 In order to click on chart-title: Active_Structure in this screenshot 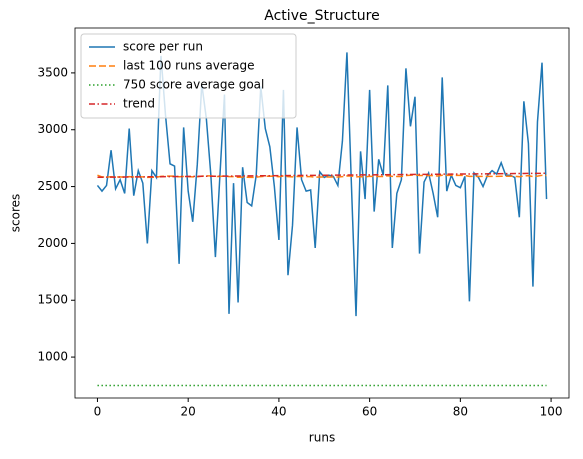, I will do `click(321, 16)`.